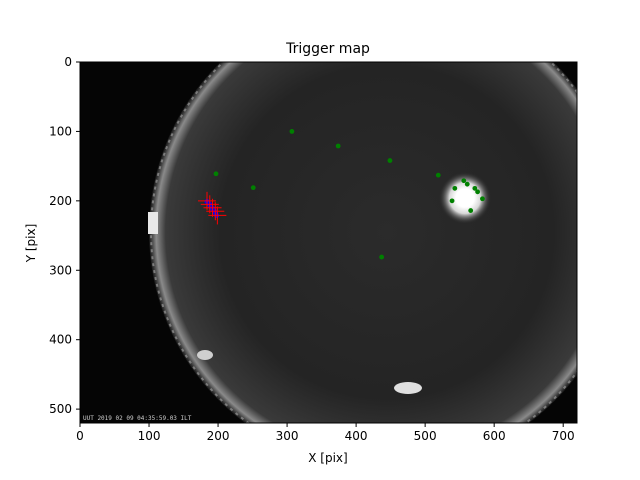 The width and height of the screenshot is (640, 480). I want to click on x-axis-label: X [pix], so click(327, 458).